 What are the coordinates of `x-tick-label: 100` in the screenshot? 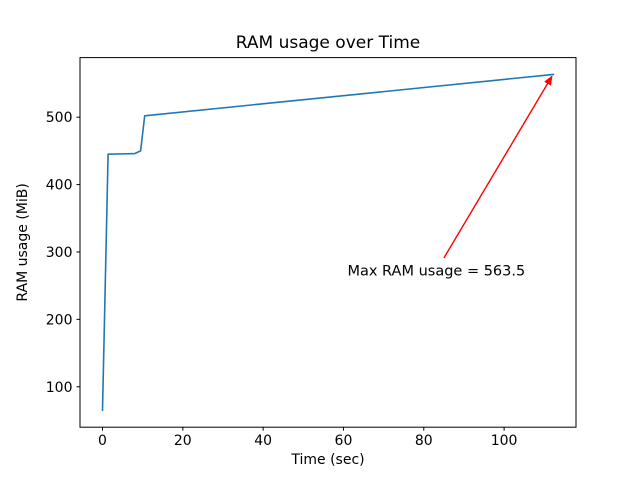 It's located at (504, 441).